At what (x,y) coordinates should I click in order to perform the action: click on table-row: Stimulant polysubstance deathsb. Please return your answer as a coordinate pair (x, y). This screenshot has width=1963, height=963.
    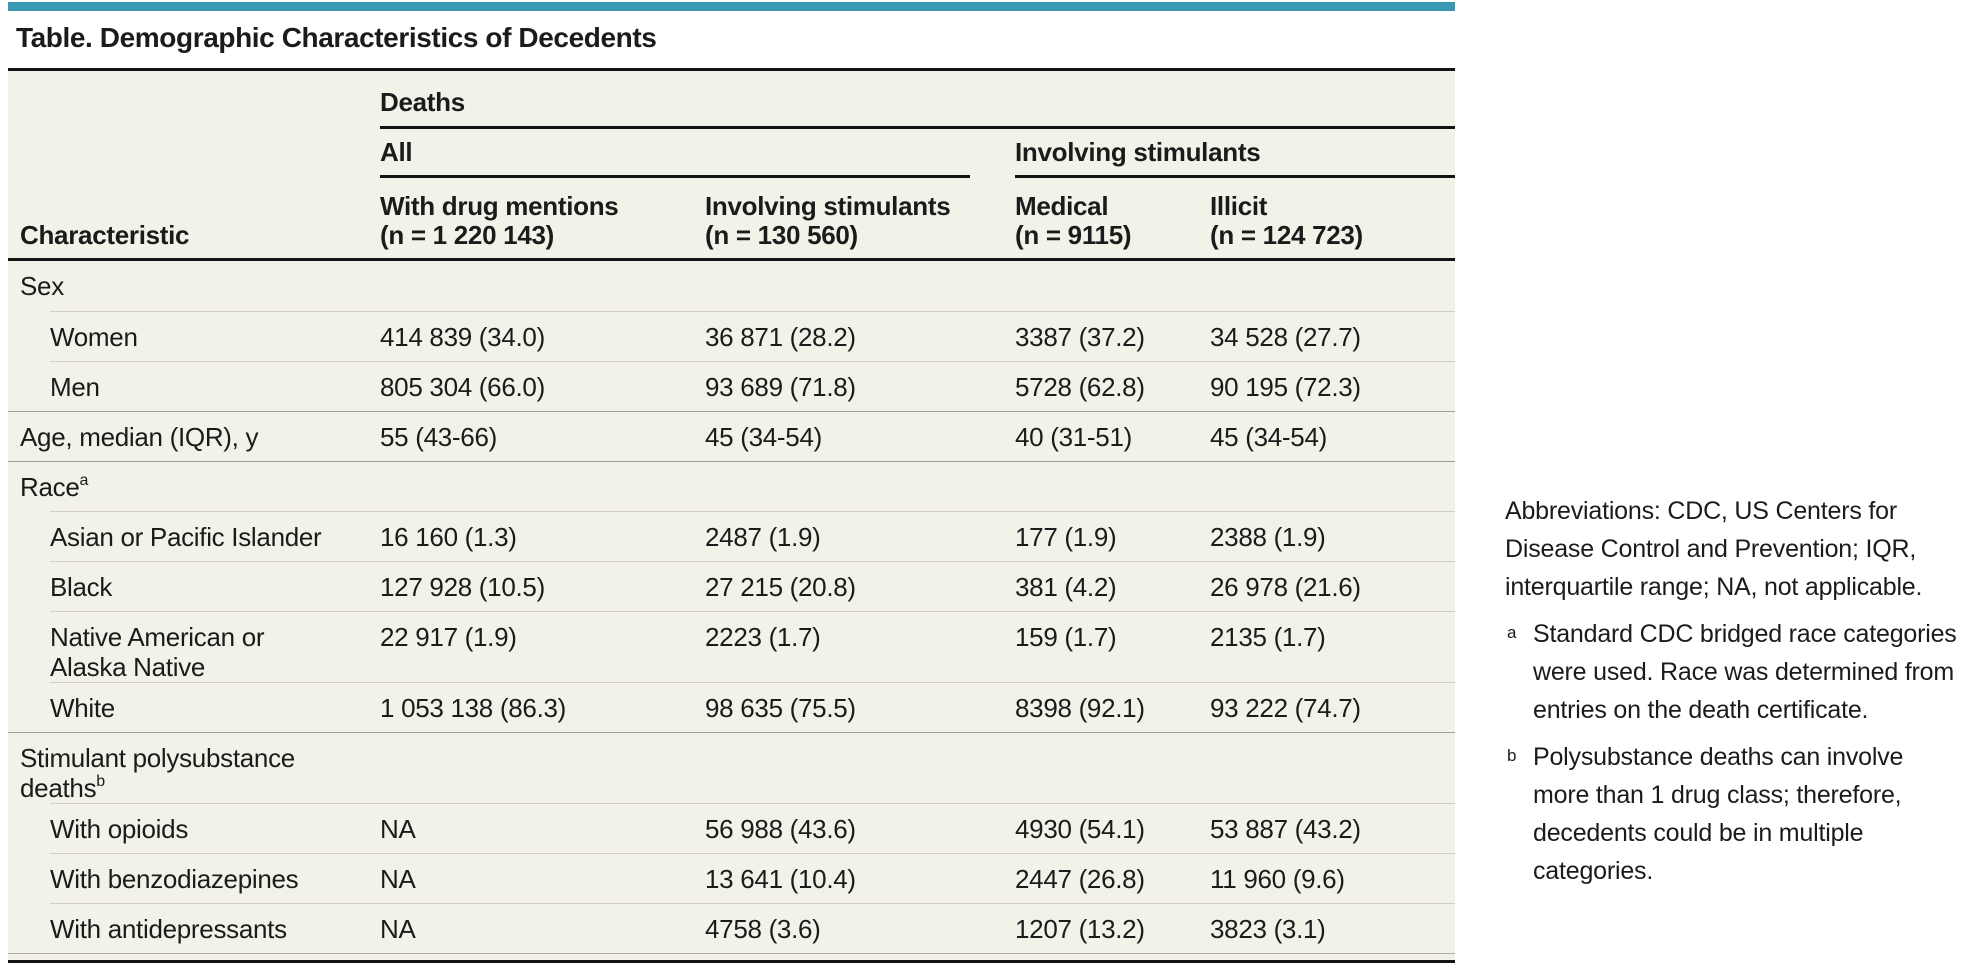
    Looking at the image, I should click on (731, 767).